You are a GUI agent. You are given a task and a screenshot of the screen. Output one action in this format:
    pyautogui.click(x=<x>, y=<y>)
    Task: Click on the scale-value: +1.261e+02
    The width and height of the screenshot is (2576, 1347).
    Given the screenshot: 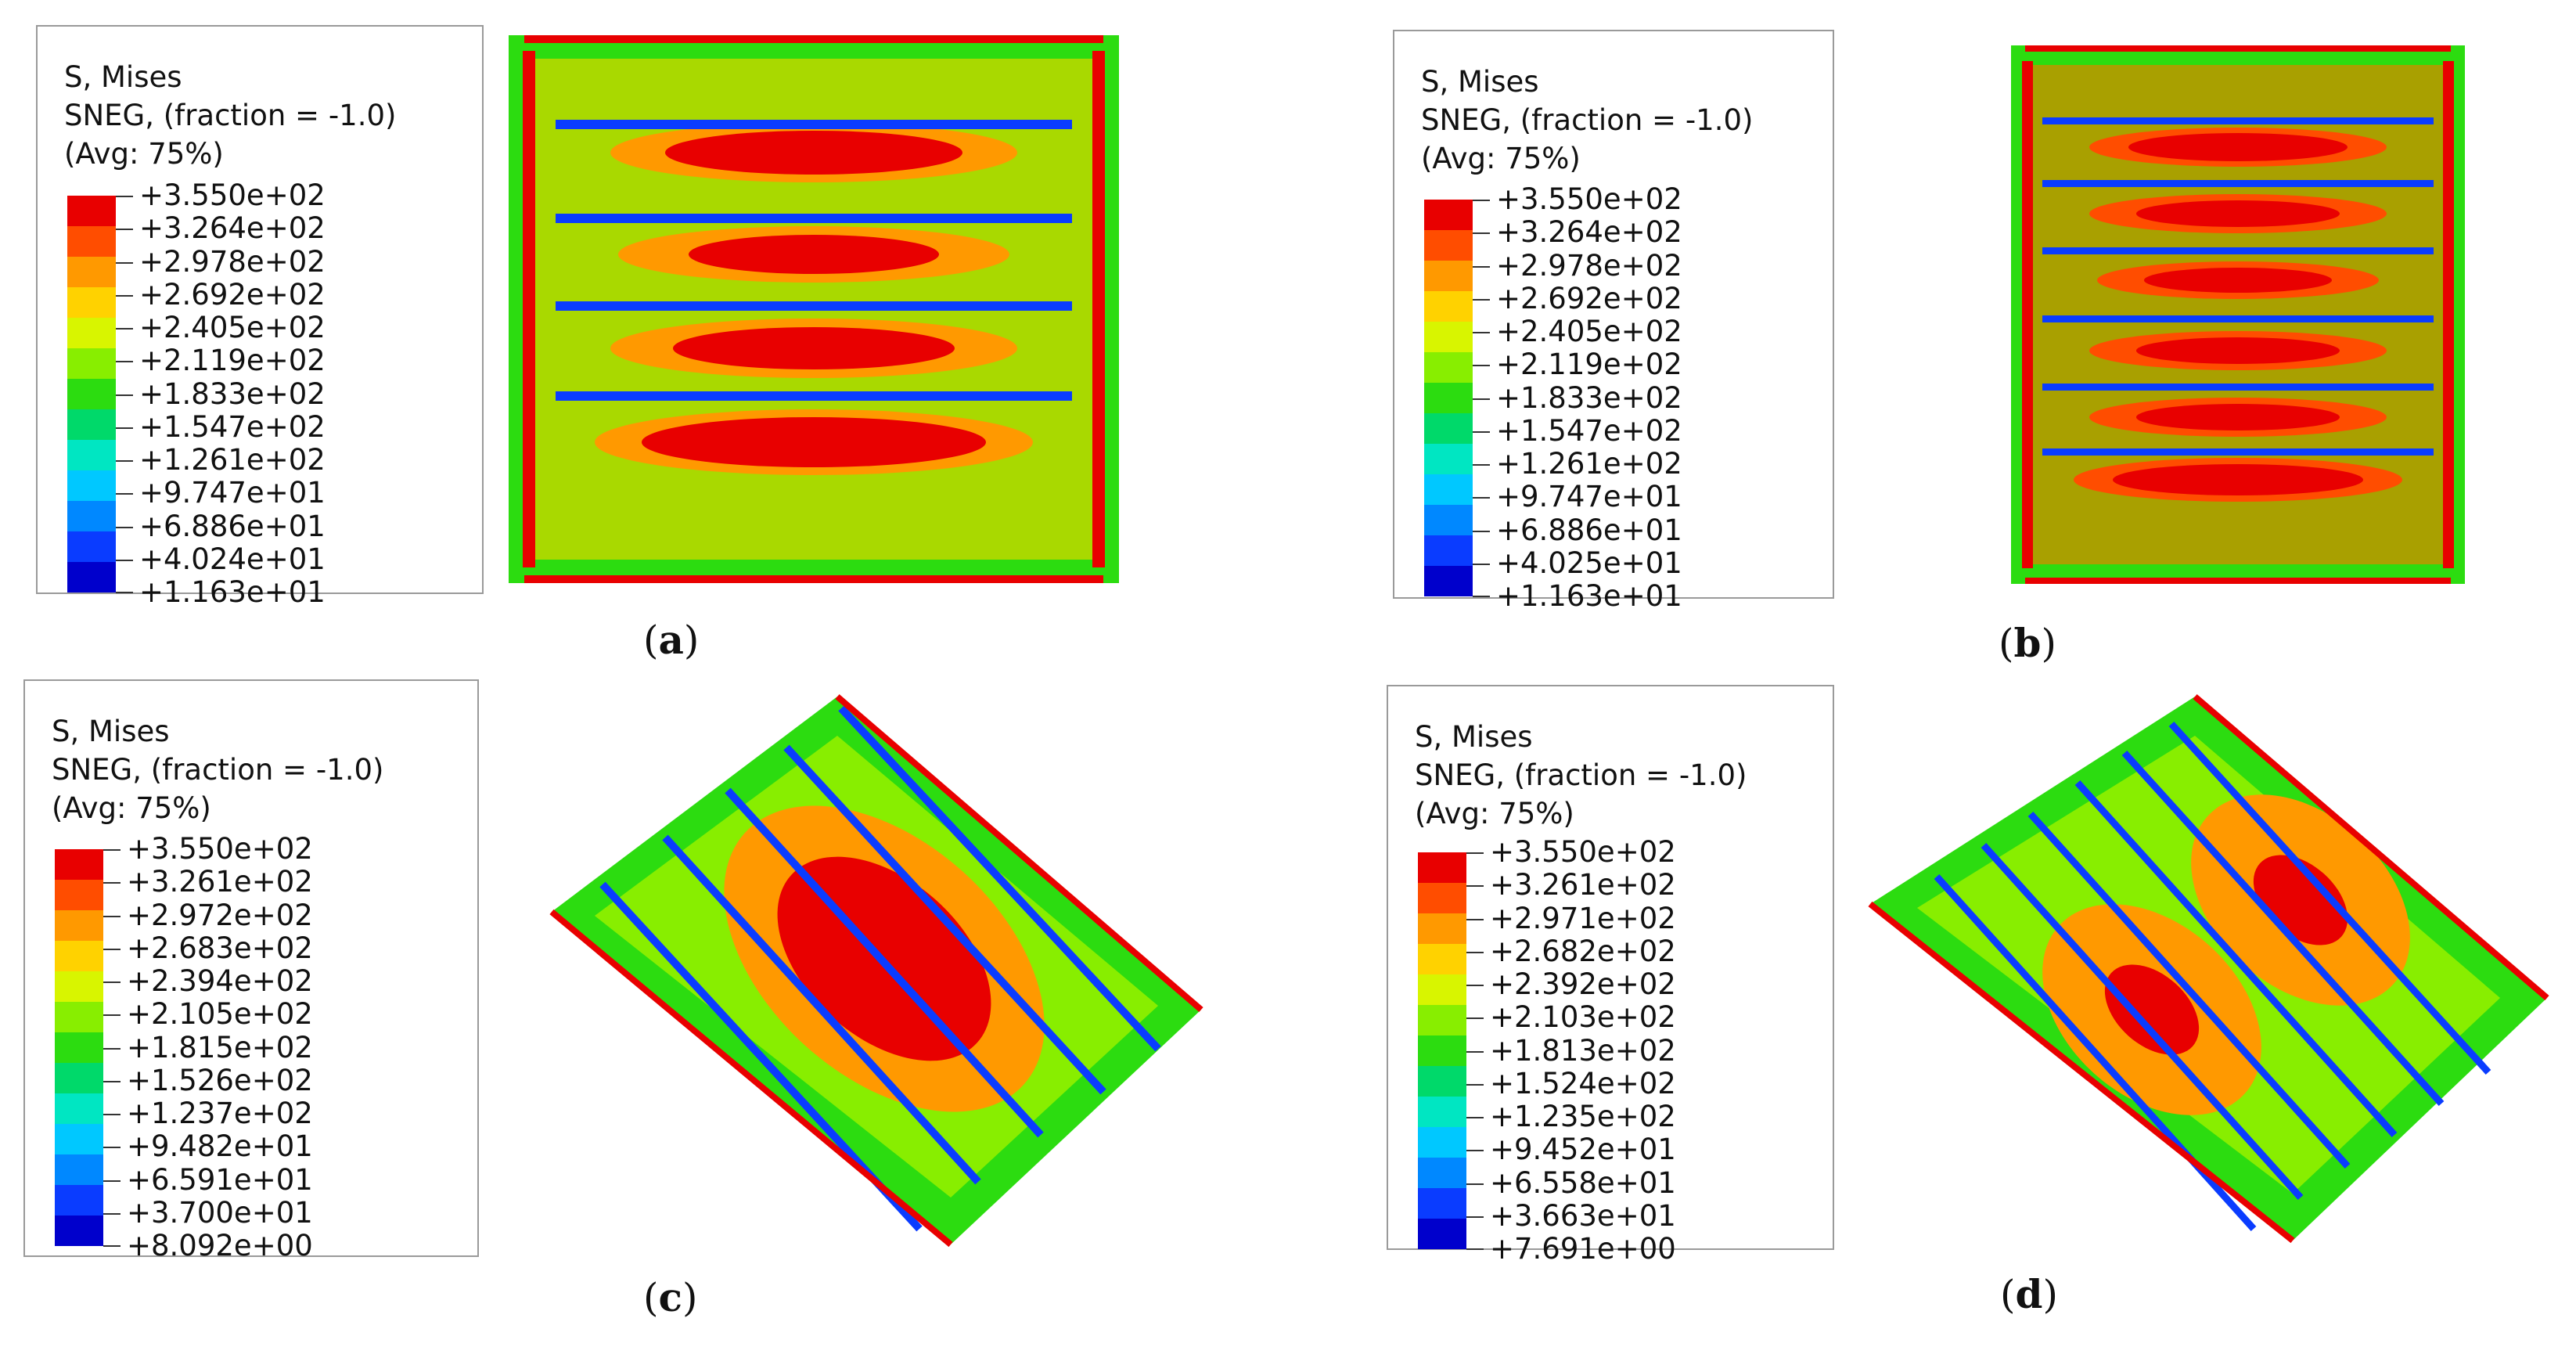 What is the action you would take?
    pyautogui.click(x=233, y=460)
    